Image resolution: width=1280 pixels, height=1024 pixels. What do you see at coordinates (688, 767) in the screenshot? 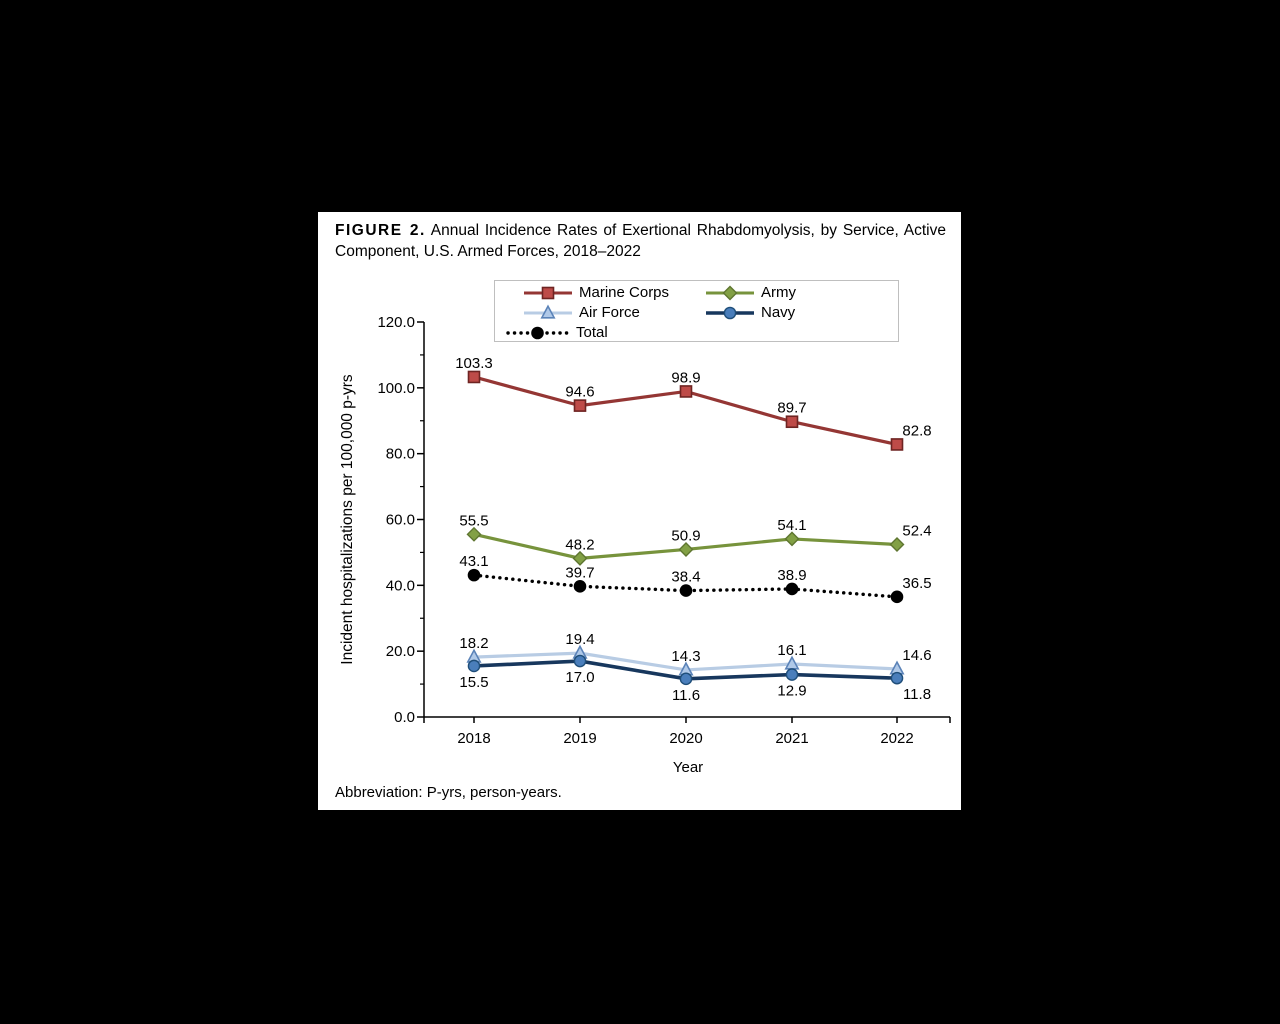
I see `axis-title-x: Year` at bounding box center [688, 767].